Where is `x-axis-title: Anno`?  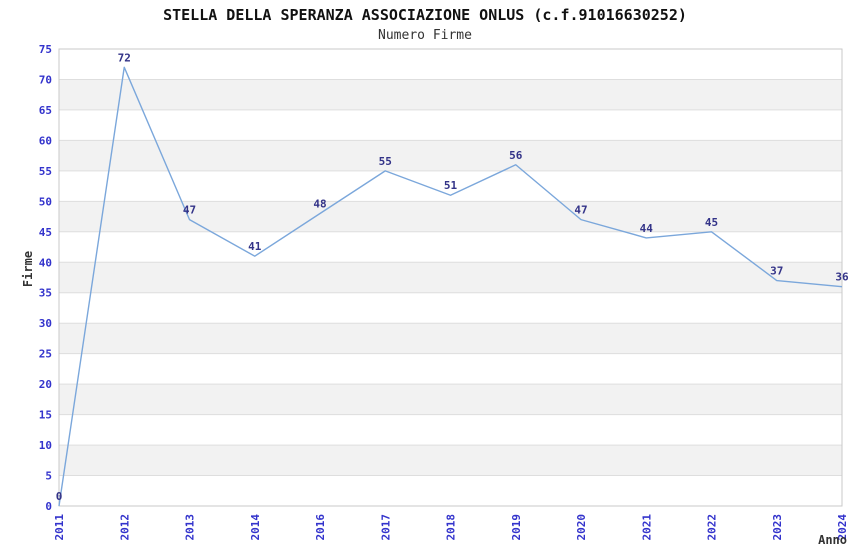
x-axis-title: Anno is located at coordinates (832, 540).